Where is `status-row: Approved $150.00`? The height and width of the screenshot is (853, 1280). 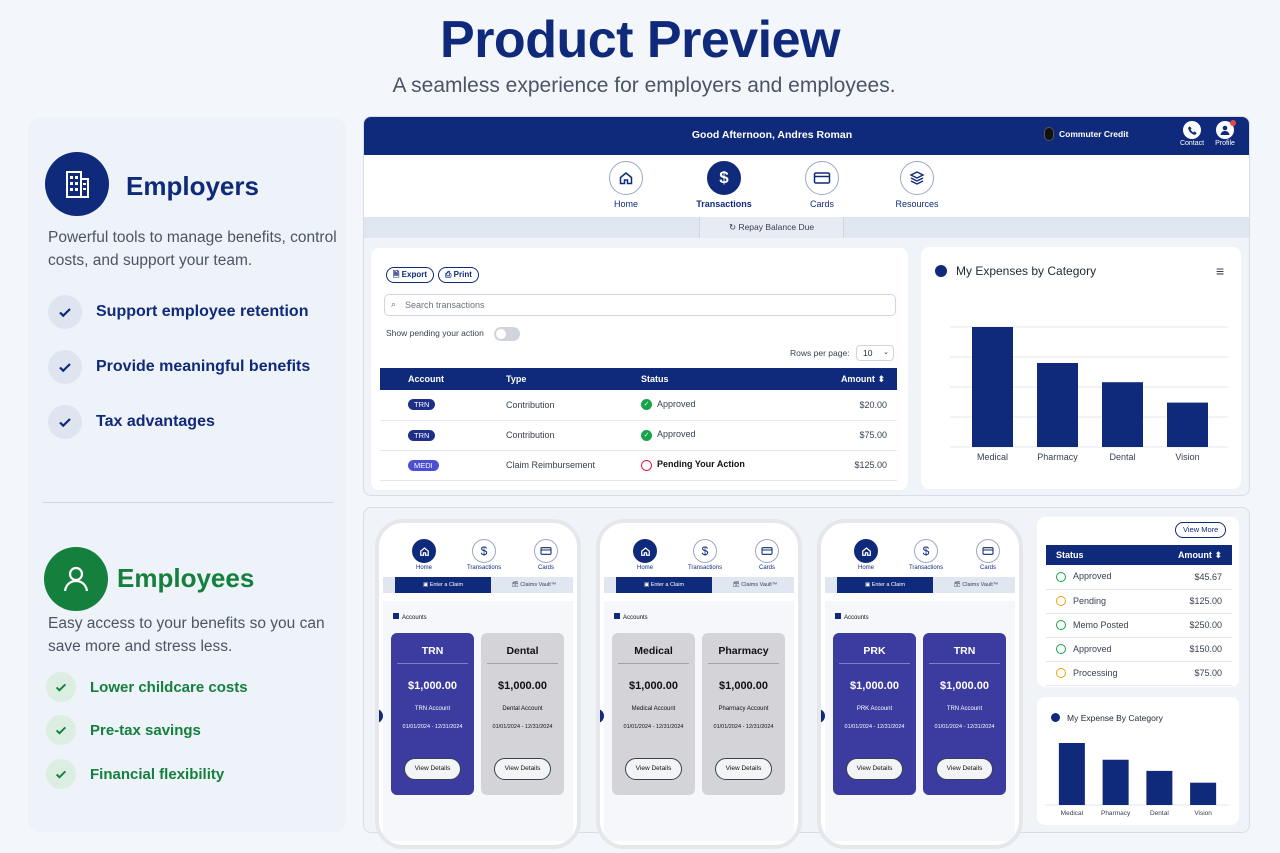
status-row: Approved $150.00 is located at coordinates (1139, 649).